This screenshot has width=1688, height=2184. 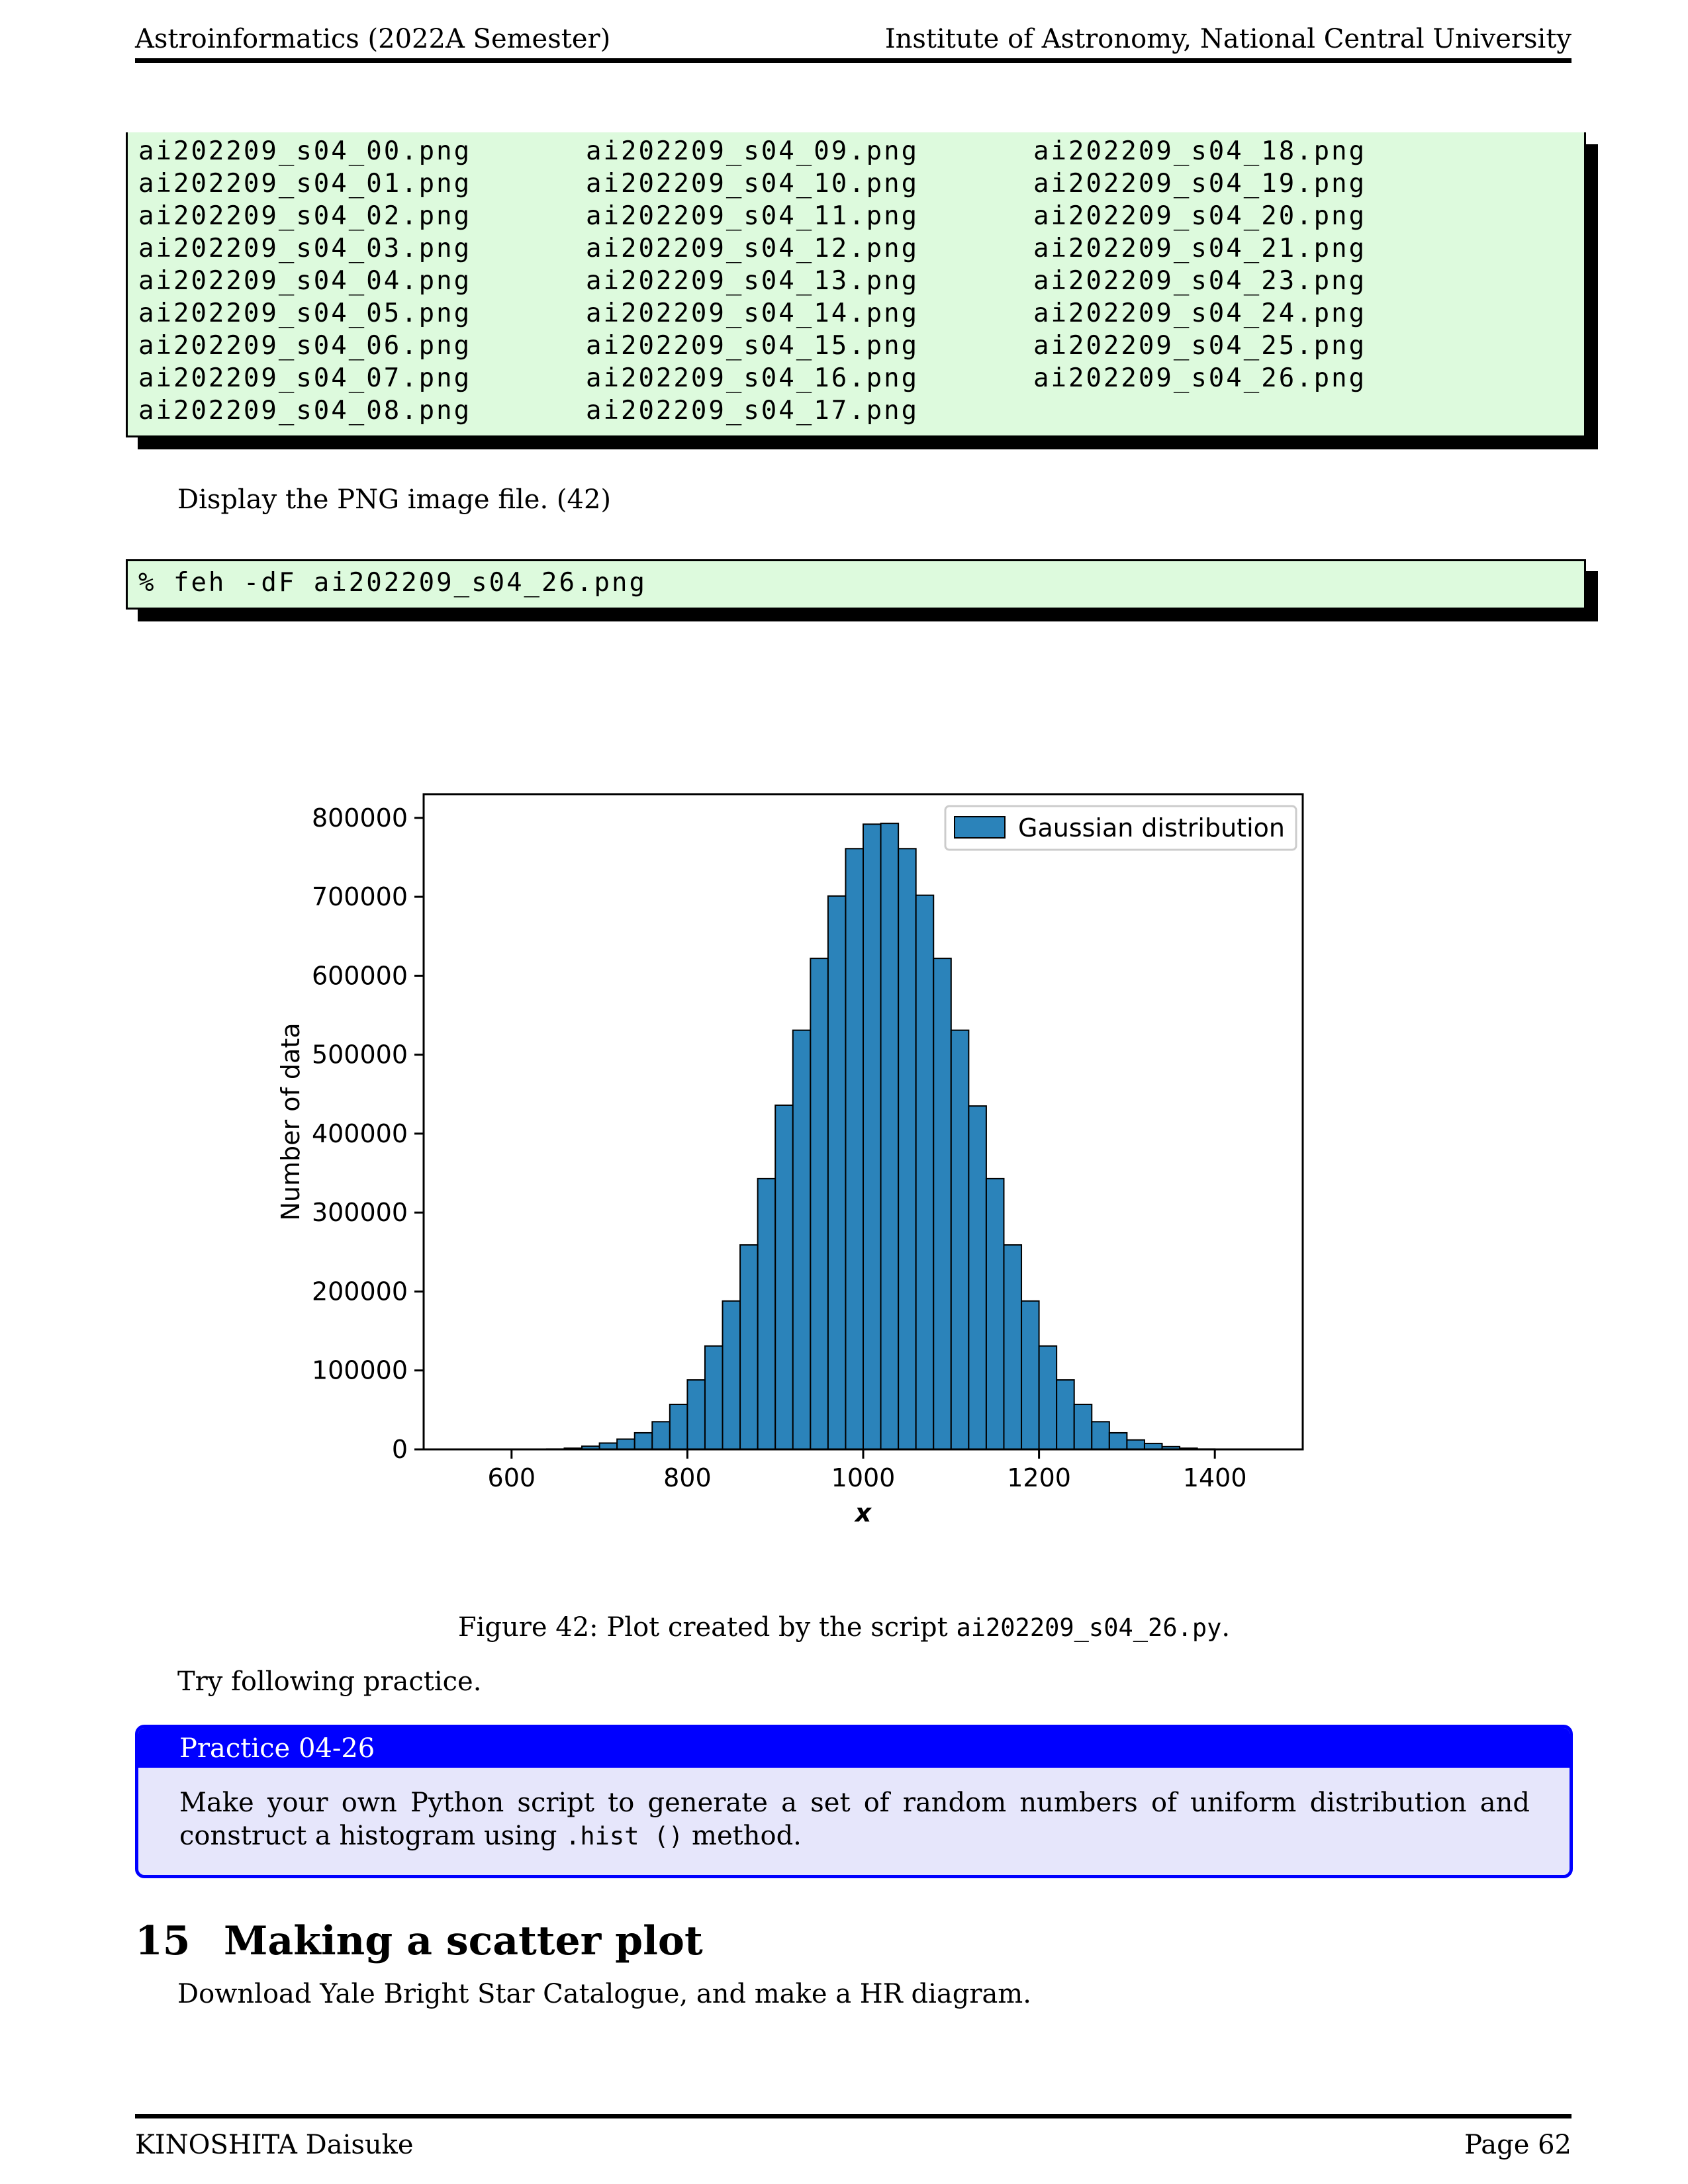 What do you see at coordinates (277, 1749) in the screenshot?
I see `practice-title: Practice 04-26` at bounding box center [277, 1749].